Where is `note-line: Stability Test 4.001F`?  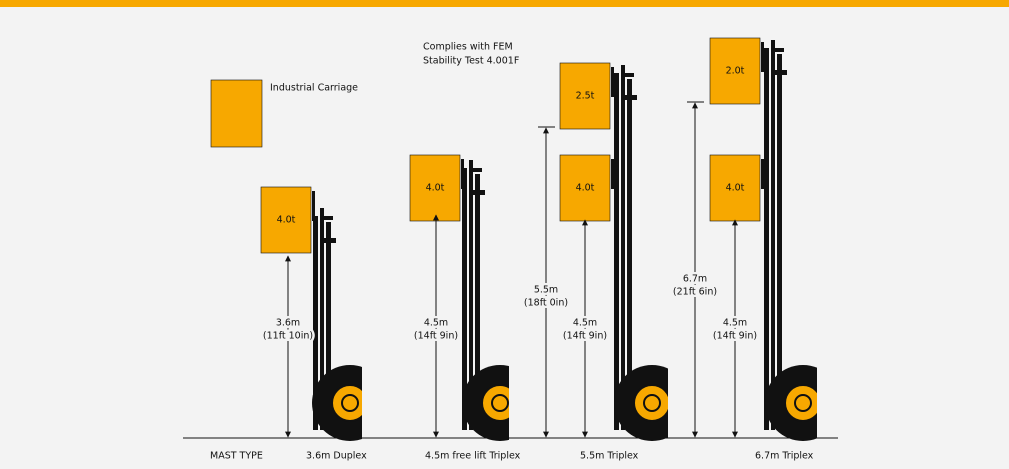
note-line: Stability Test 4.001F is located at coordinates (471, 61).